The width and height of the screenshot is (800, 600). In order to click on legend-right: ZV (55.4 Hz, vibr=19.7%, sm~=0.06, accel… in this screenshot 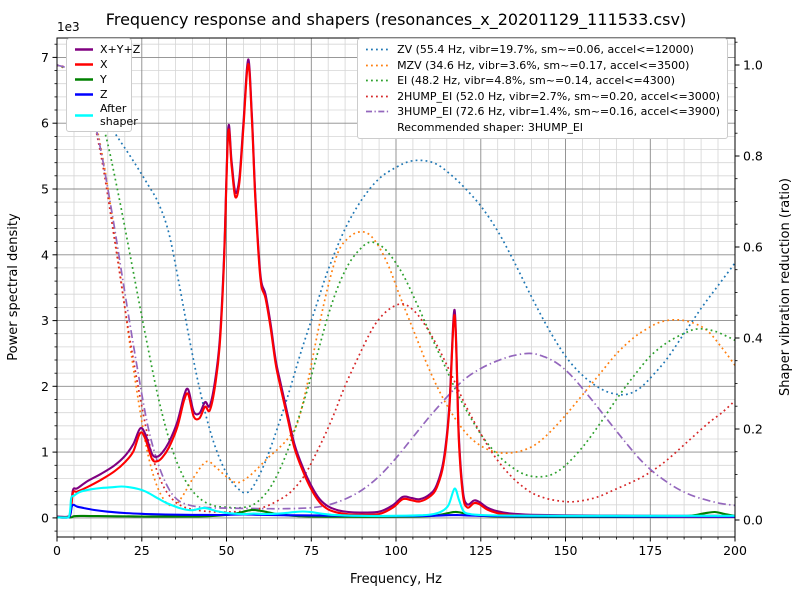, I will do `click(542, 88)`.